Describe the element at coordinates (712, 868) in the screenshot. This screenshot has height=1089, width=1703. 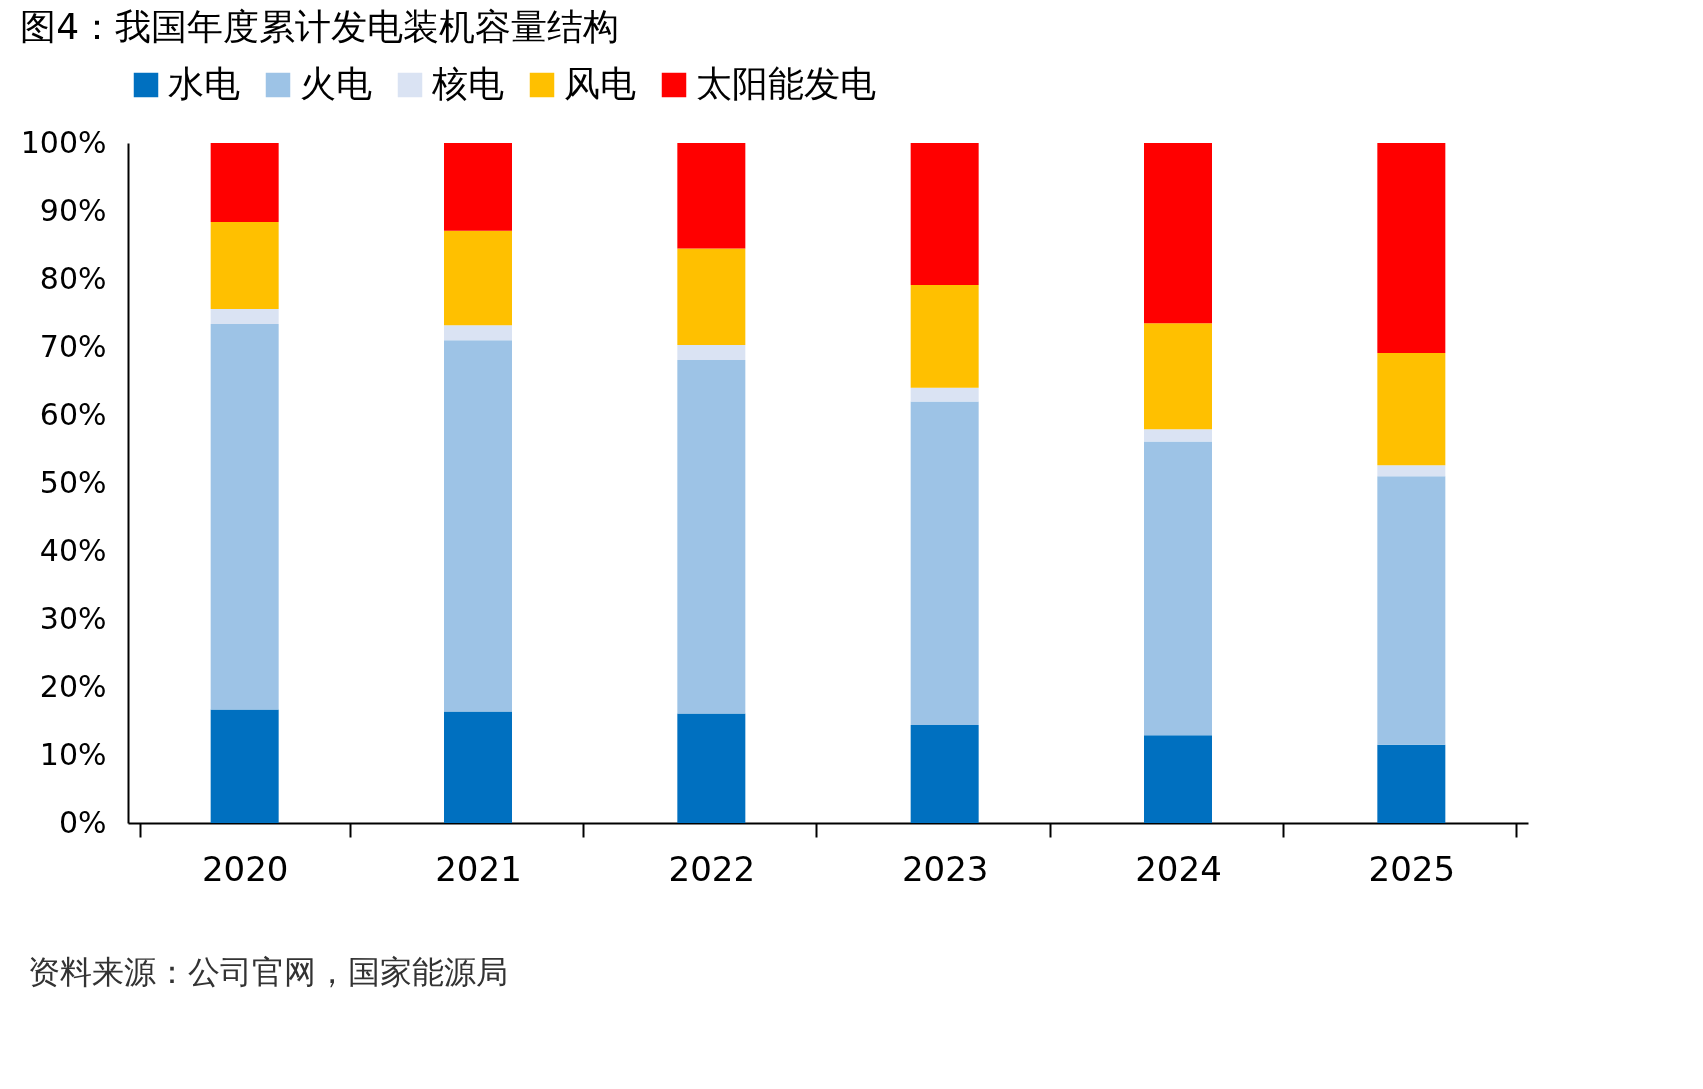
I see `x-tick-label: 2022` at that location.